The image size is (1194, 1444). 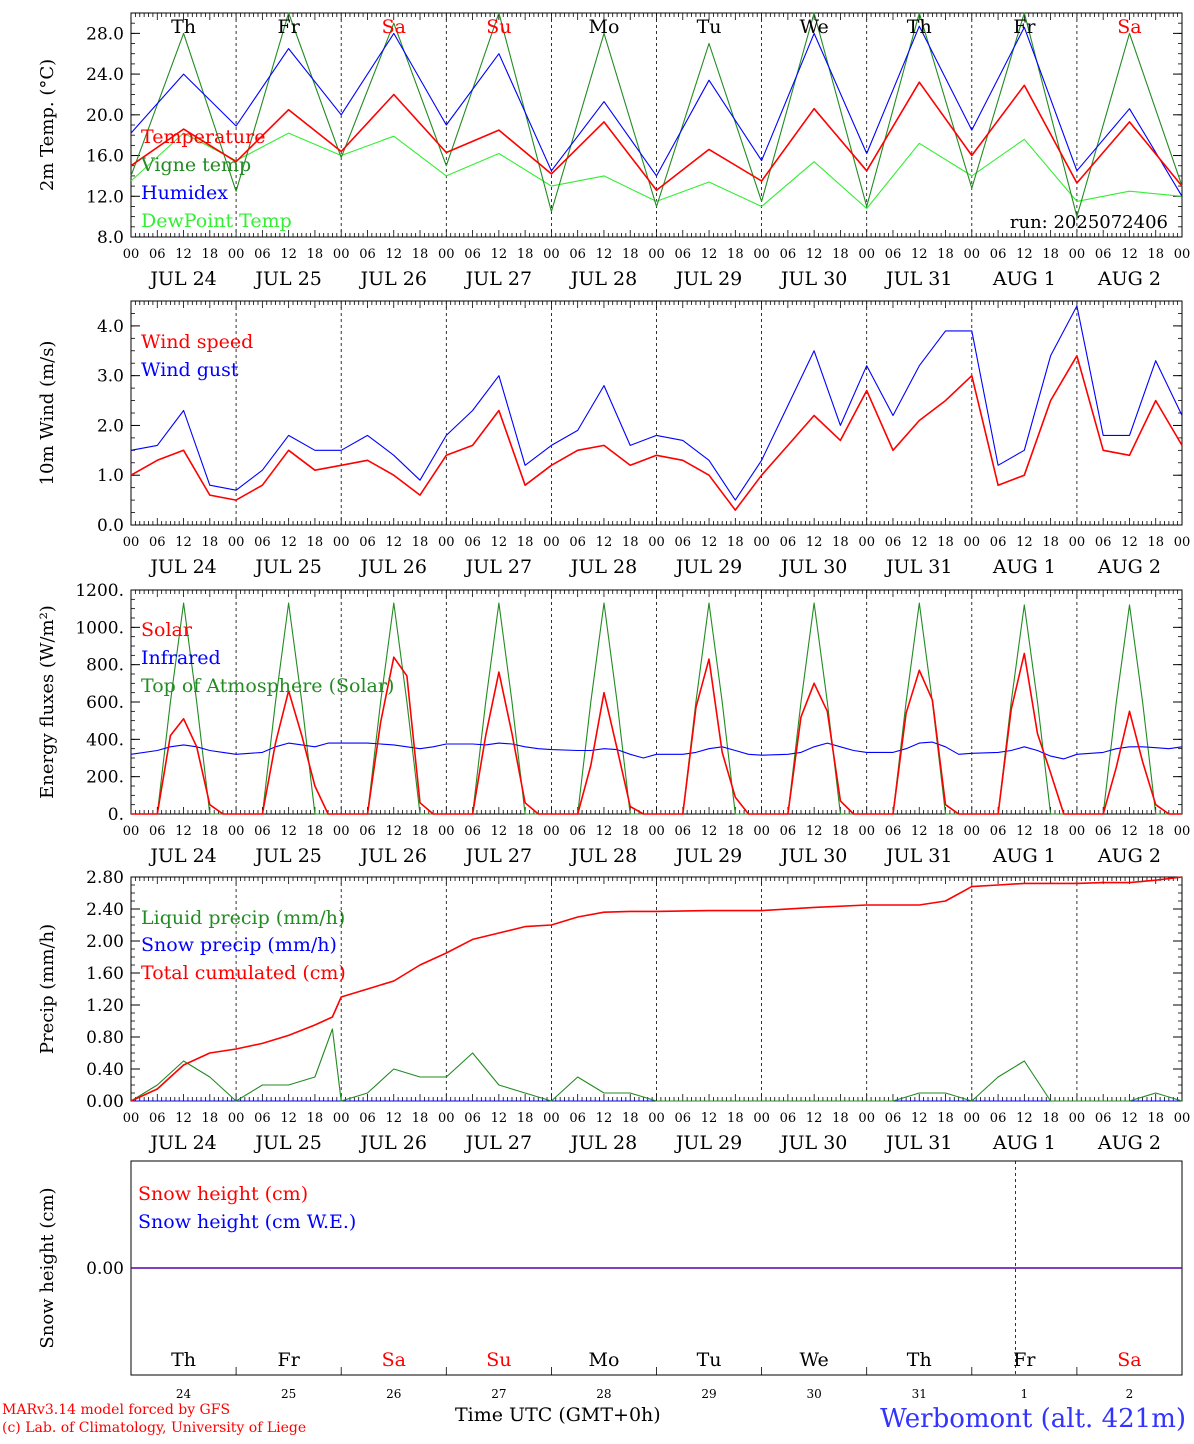 I want to click on y-tick-label: 0.40, so click(x=105, y=1070).